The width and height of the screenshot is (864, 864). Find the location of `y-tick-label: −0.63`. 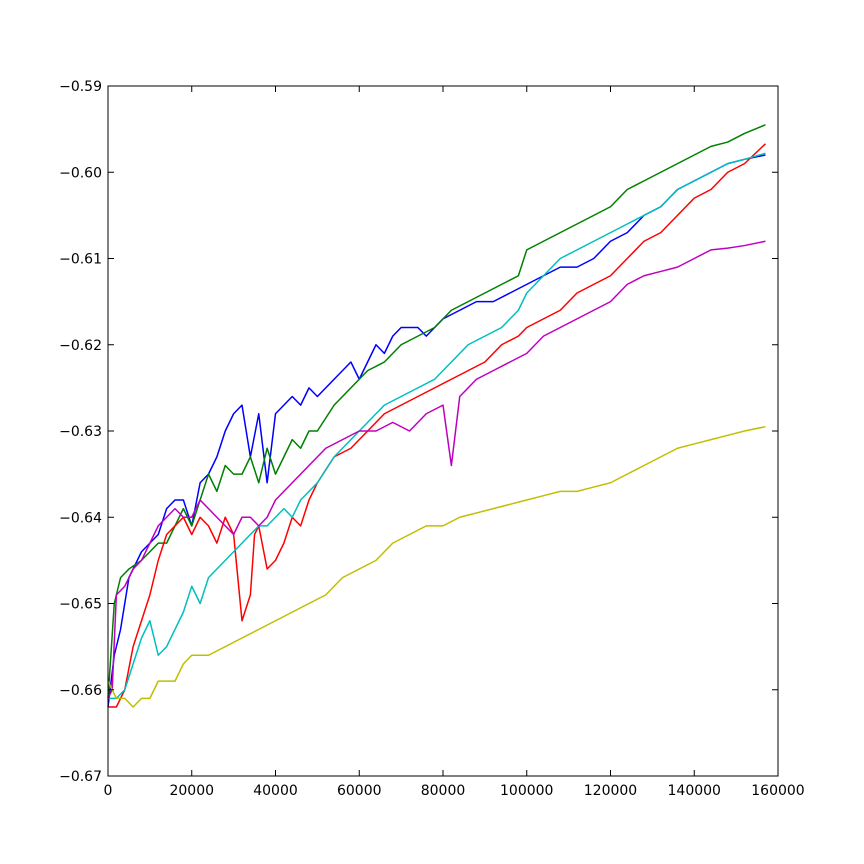

y-tick-label: −0.63 is located at coordinates (80, 432).